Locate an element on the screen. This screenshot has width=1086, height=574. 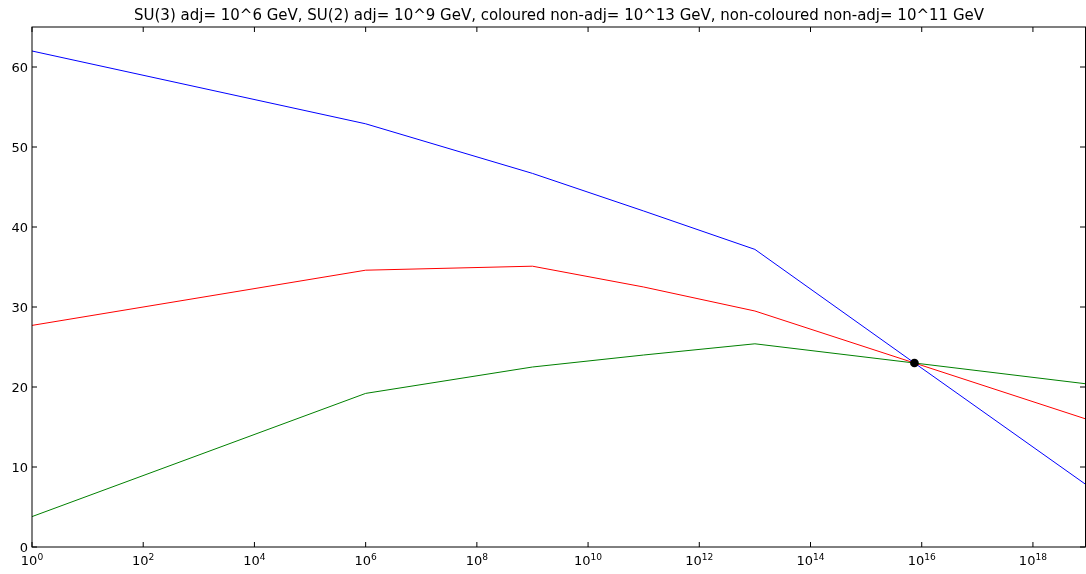
y-tick-label: 20 is located at coordinates (19, 387).